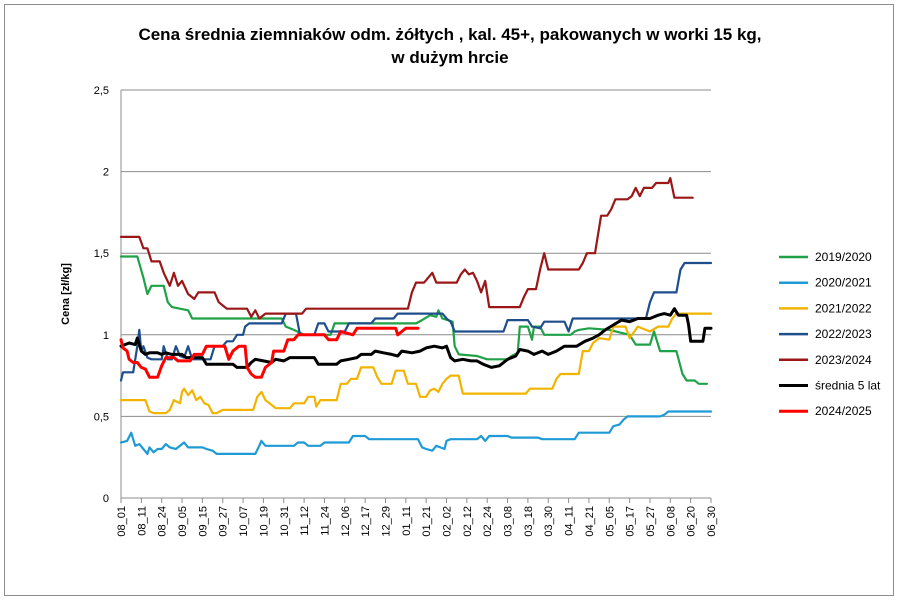 The height and width of the screenshot is (603, 900). Describe the element at coordinates (449, 57) in the screenshot. I see `chart-title-line2: w dużym hrcie` at that location.